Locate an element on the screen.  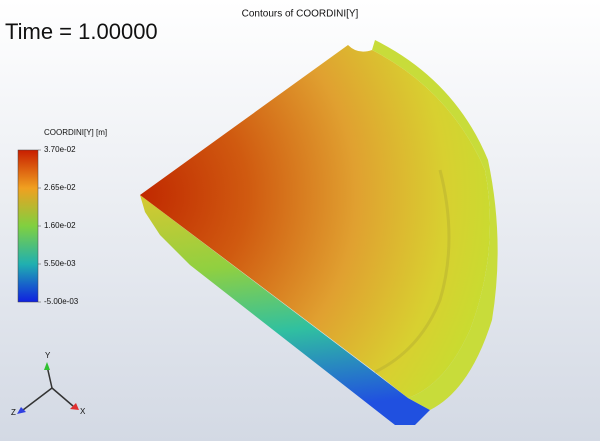
time-label: Time = 1.00000 is located at coordinates (81, 31).